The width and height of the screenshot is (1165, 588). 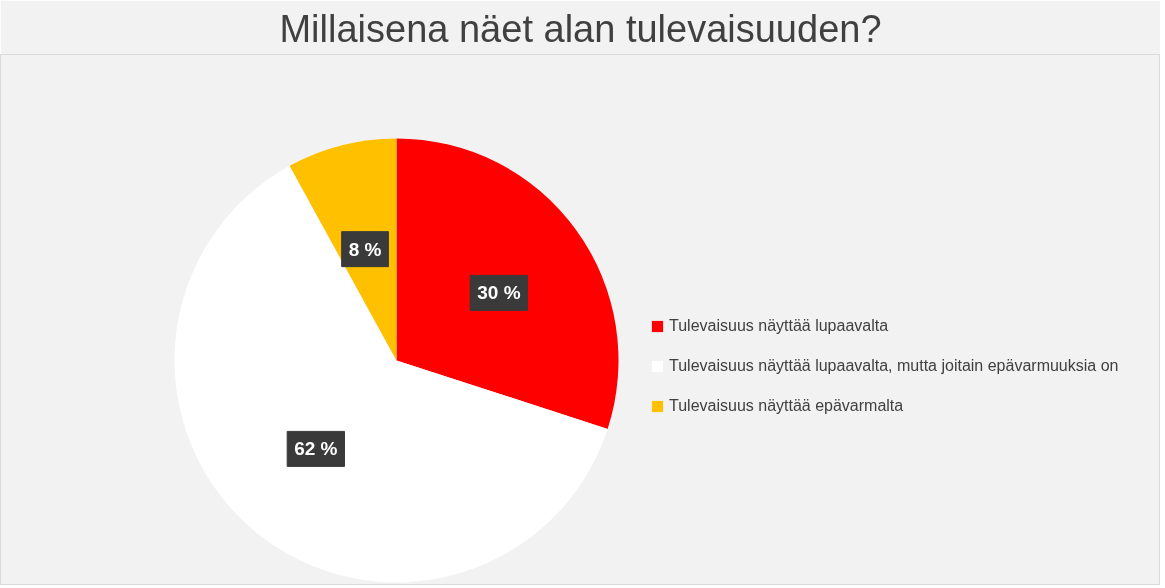 What do you see at coordinates (779, 326) in the screenshot?
I see `legend-label: Tulevaisuus näyttää lupaavalta` at bounding box center [779, 326].